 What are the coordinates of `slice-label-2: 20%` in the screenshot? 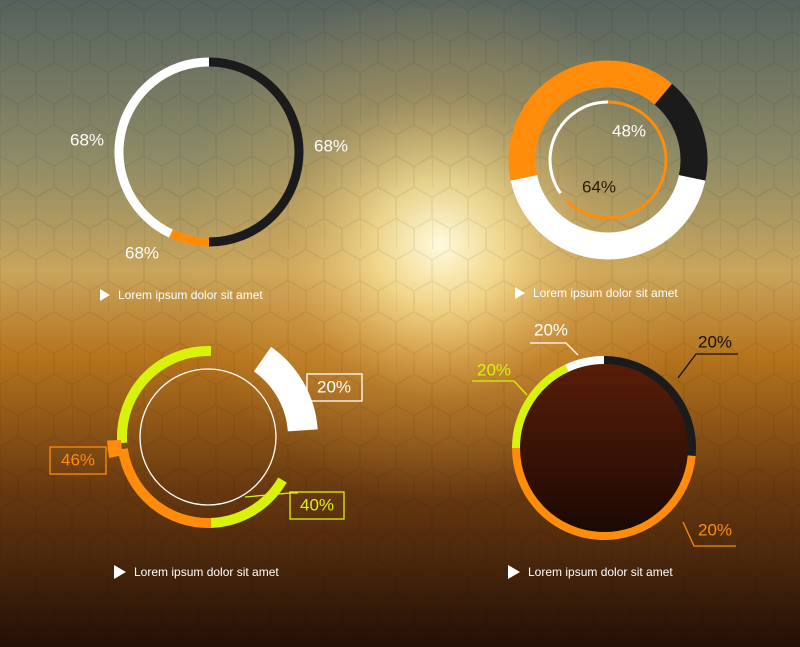 It's located at (715, 529).